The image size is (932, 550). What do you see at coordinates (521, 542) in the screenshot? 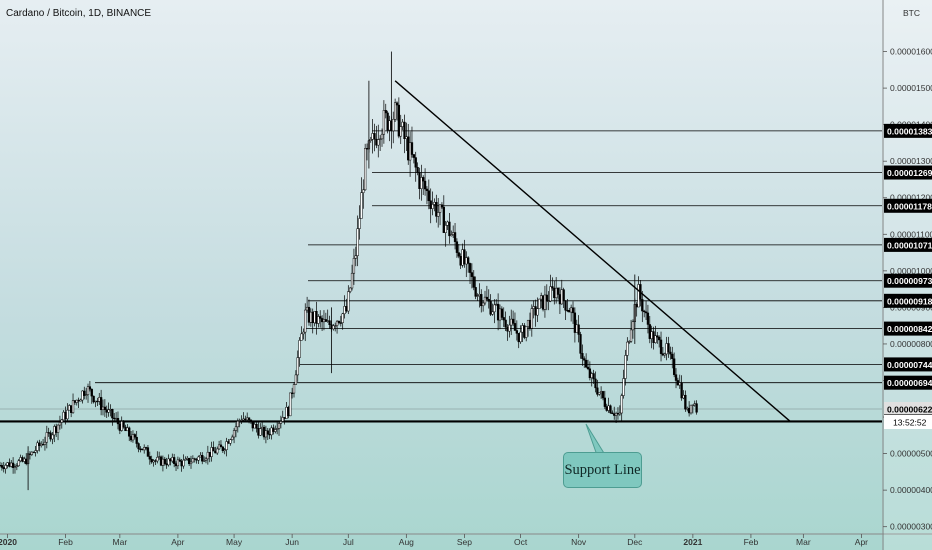
I see `x-tick-label: Oct` at bounding box center [521, 542].